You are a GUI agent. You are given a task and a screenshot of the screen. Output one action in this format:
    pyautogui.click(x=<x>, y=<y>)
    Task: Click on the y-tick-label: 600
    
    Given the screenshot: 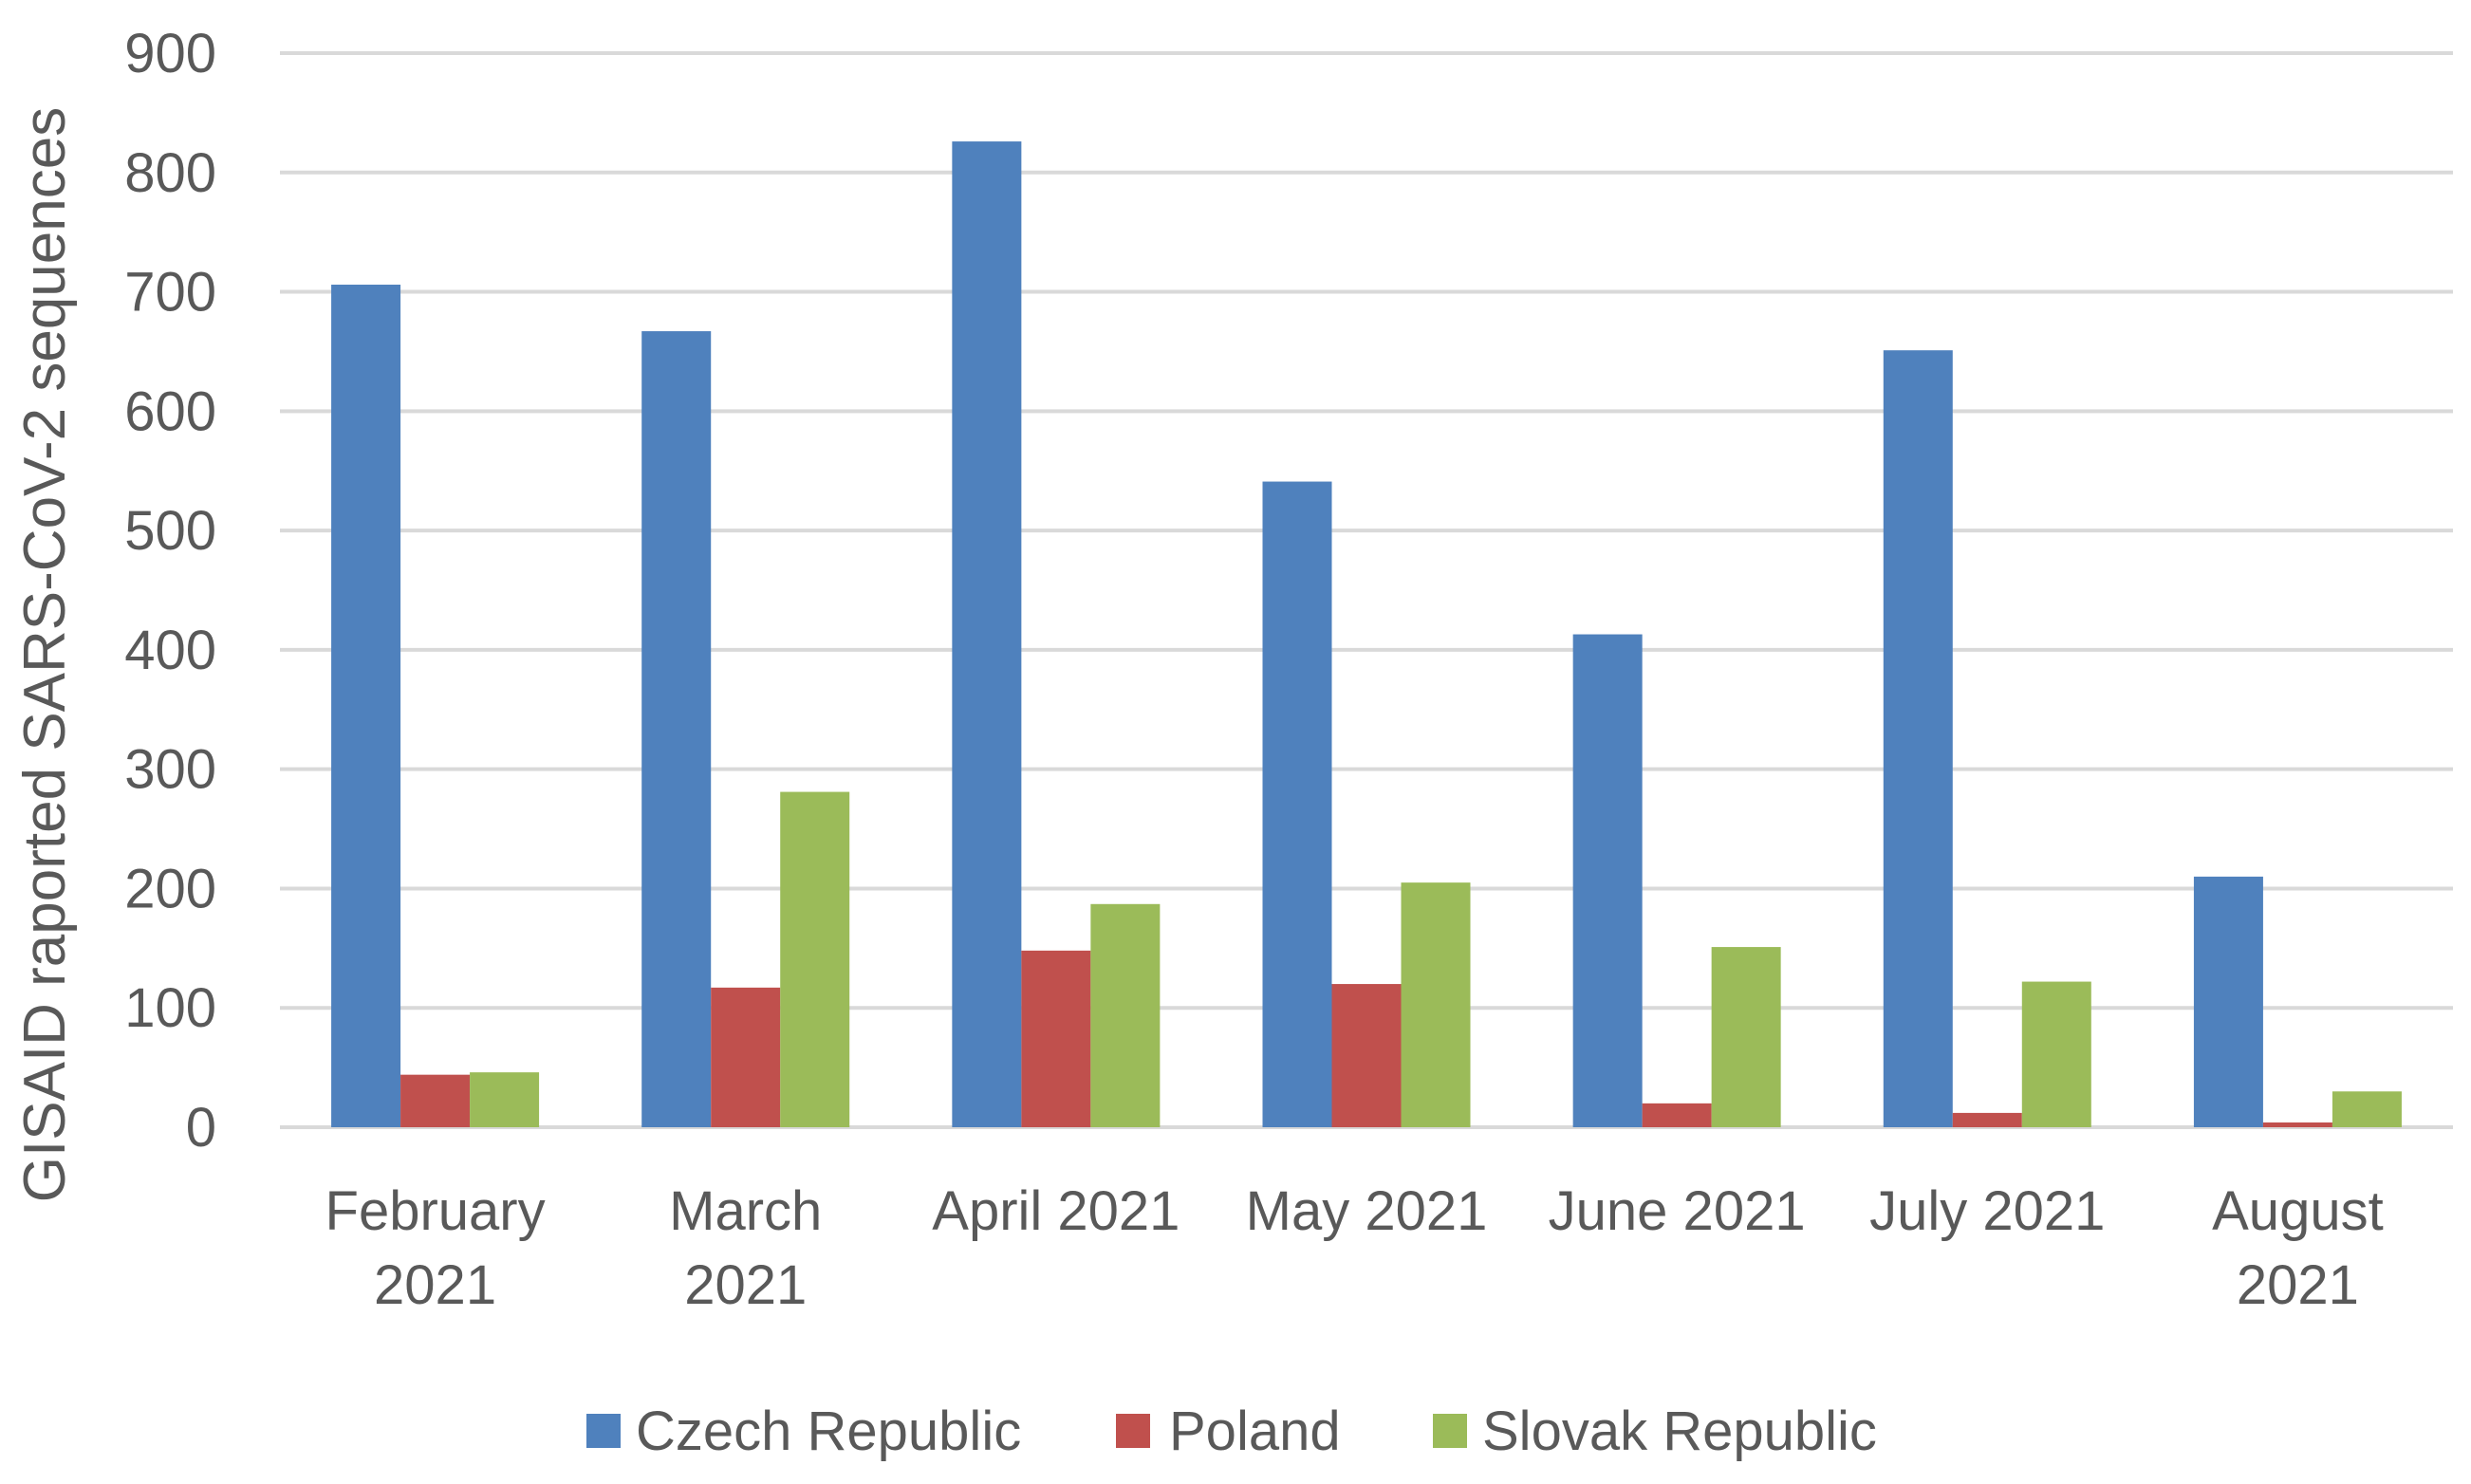 What is the action you would take?
    pyautogui.click(x=170, y=411)
    